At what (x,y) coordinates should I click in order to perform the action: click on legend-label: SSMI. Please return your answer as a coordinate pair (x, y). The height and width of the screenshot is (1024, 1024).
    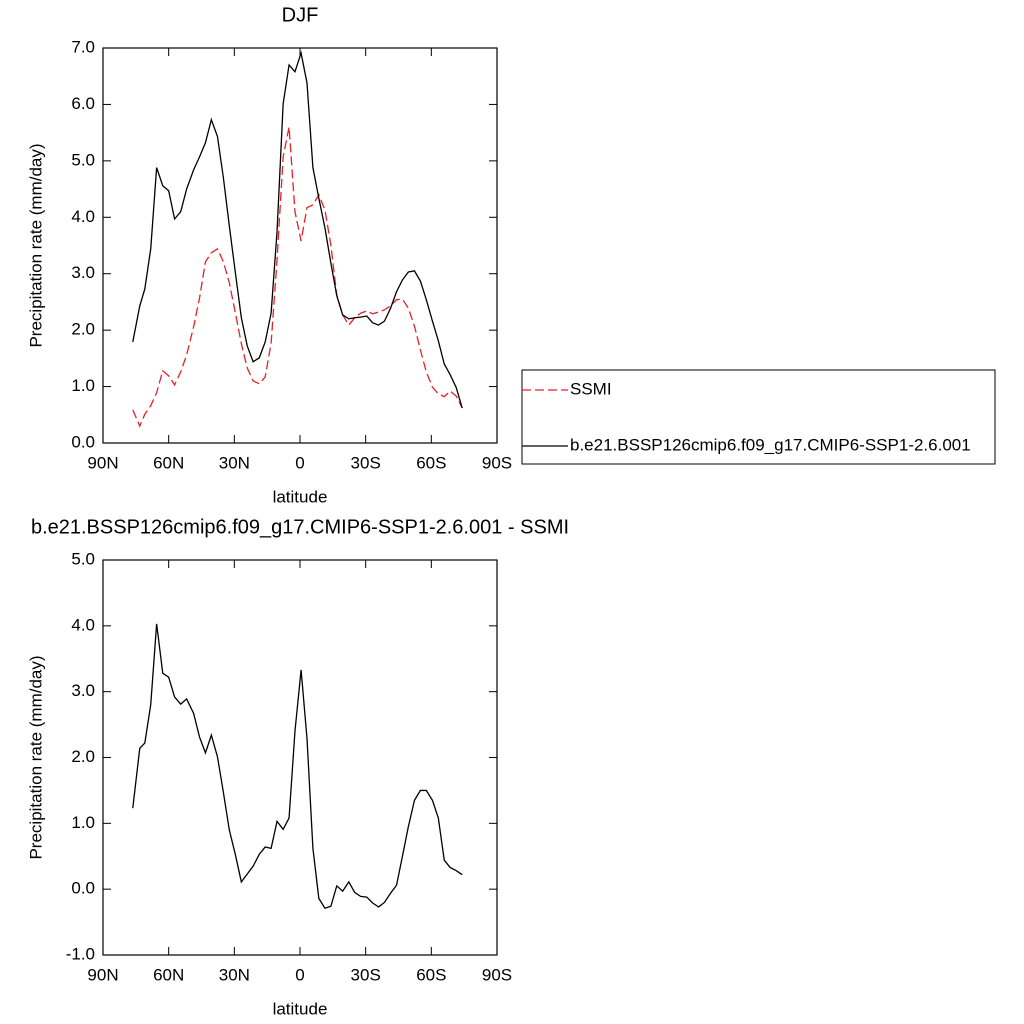
    Looking at the image, I should click on (591, 388).